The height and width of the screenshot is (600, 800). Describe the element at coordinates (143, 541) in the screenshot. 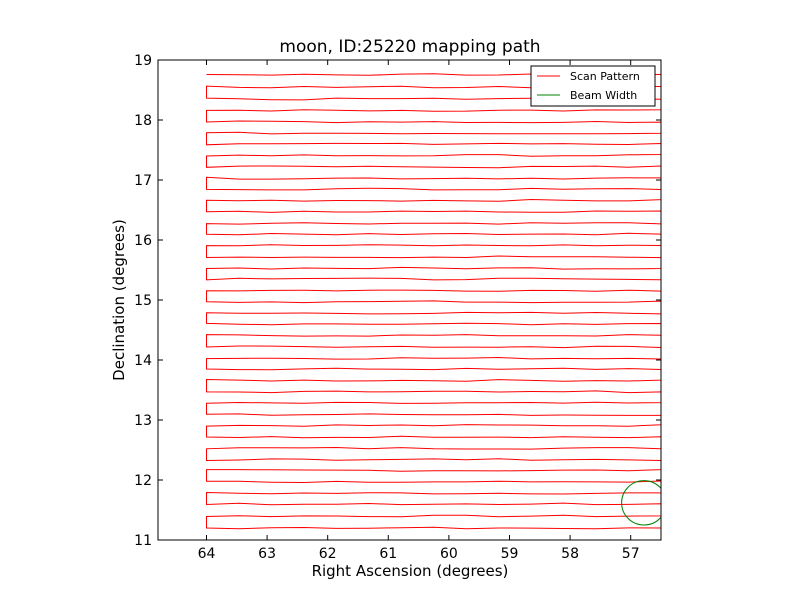

I see `y-tick-label: 11` at that location.